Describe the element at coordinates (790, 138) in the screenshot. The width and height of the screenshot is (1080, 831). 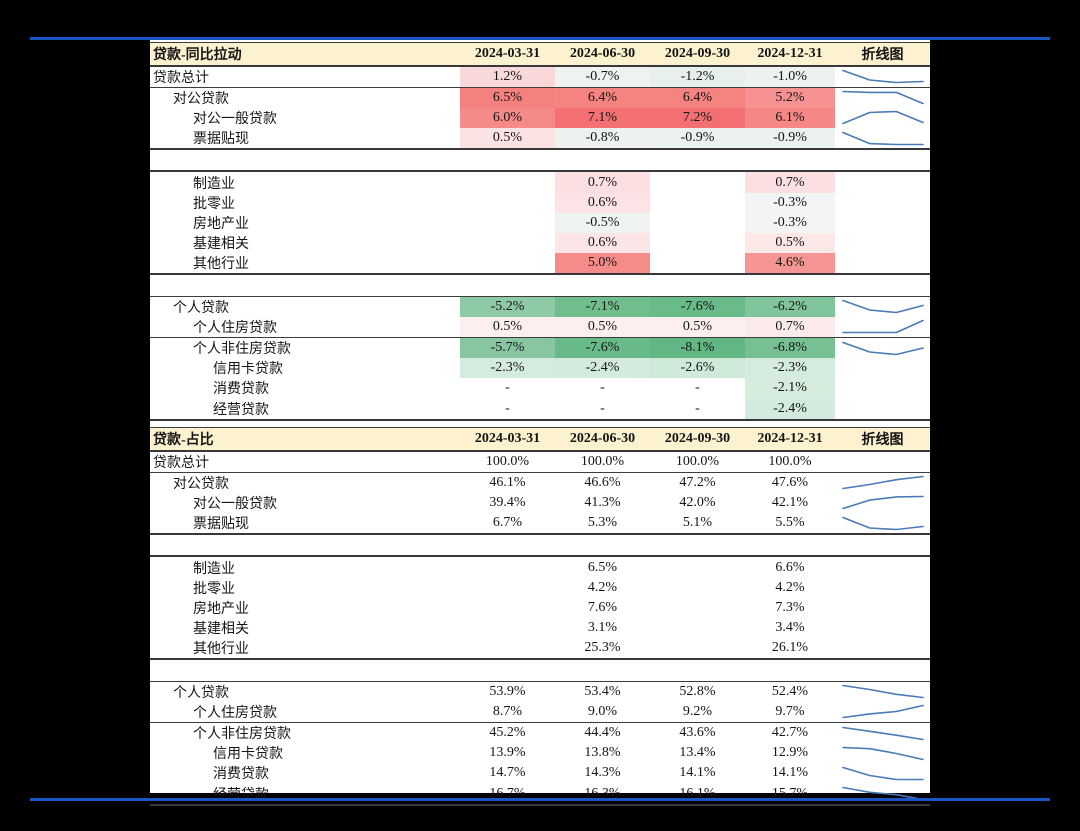
I see `value-cell: -0.9%` at that location.